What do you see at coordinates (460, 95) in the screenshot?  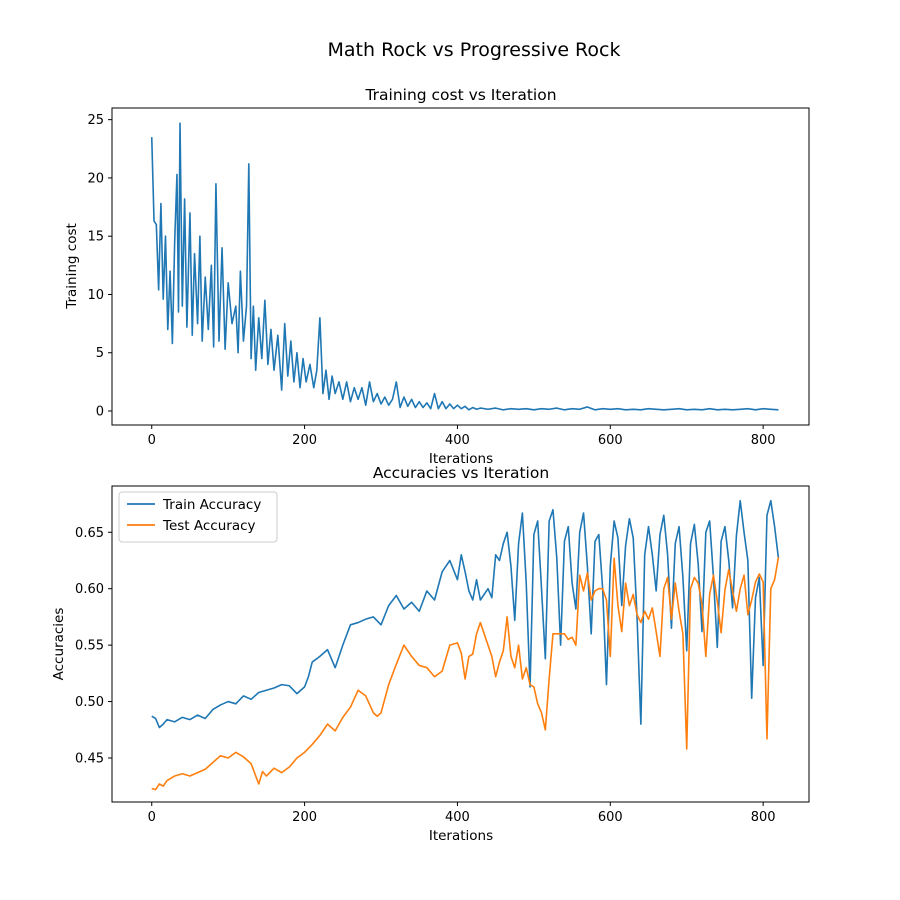 I see `axes-title: Training cost vs Iteration` at bounding box center [460, 95].